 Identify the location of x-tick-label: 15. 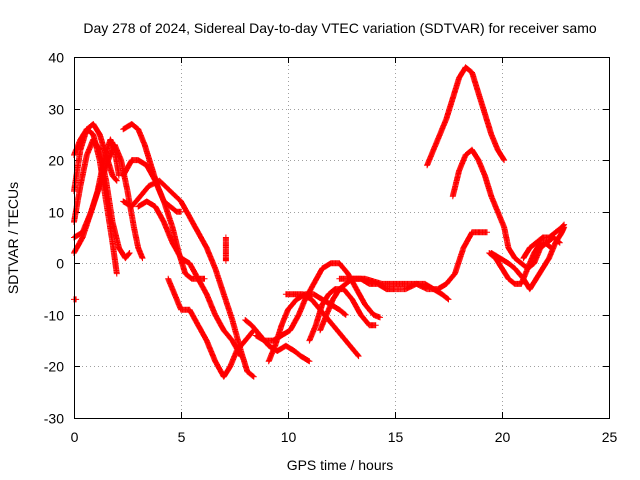
(396, 437).